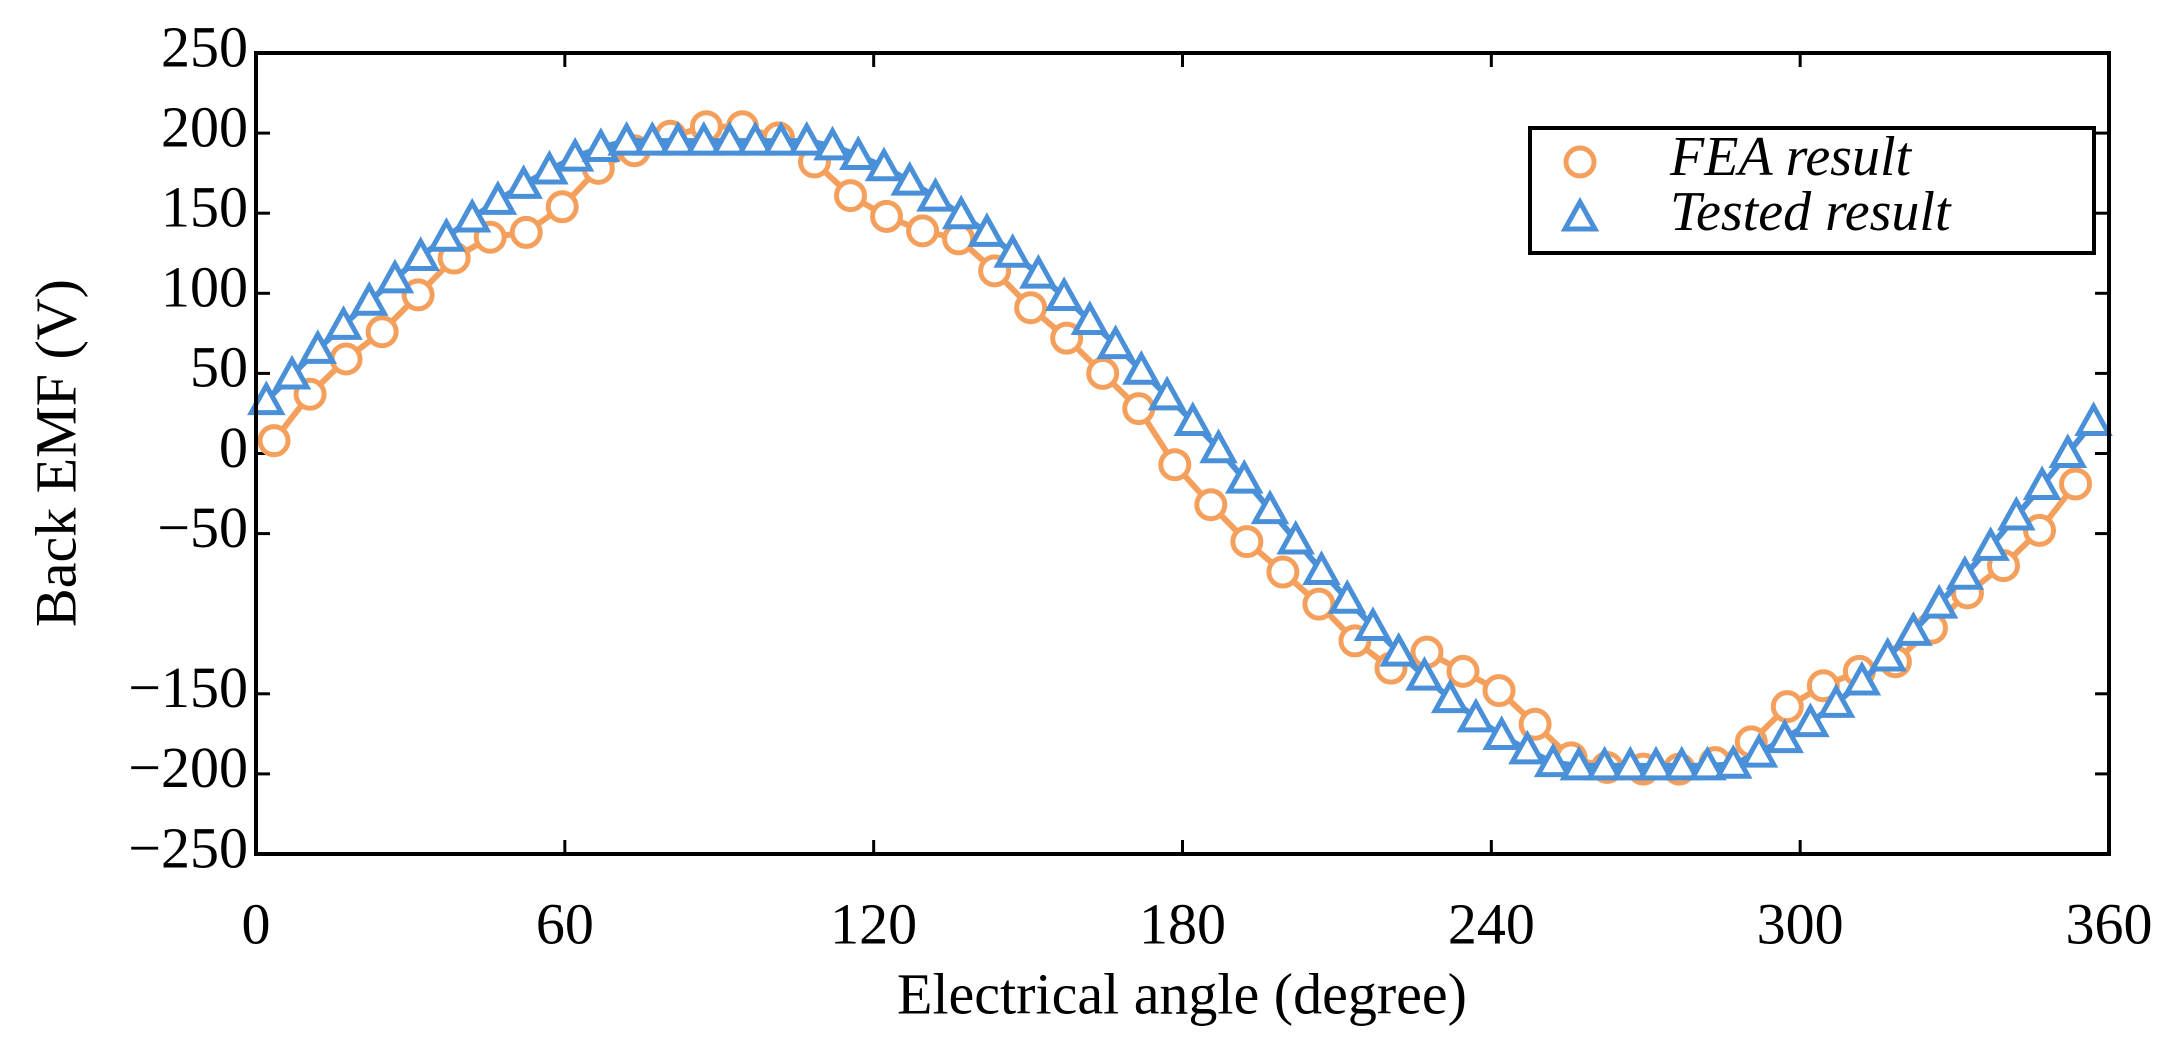  Describe the element at coordinates (188, 767) in the screenshot. I see `y-tick-label: −200` at that location.